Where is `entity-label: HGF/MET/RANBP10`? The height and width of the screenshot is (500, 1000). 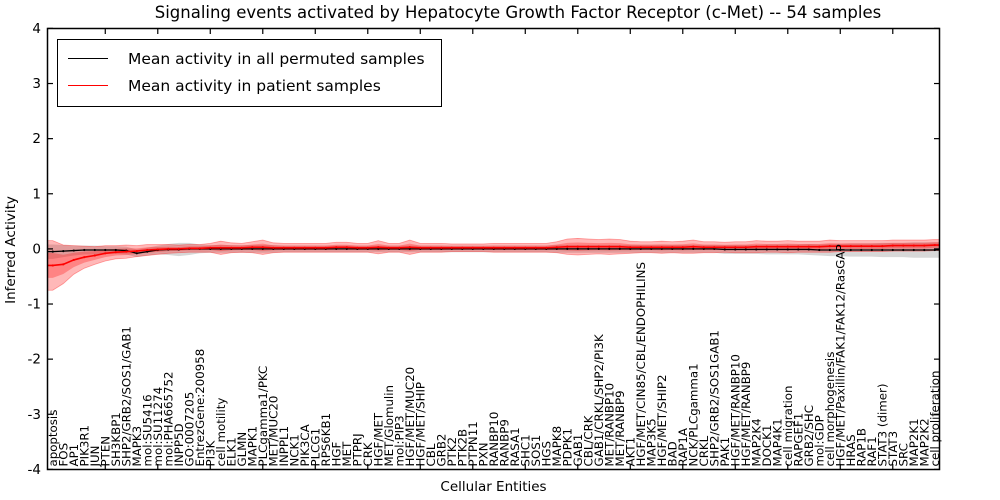 entity-label: HGF/MET/RANBP10 is located at coordinates (735, 410).